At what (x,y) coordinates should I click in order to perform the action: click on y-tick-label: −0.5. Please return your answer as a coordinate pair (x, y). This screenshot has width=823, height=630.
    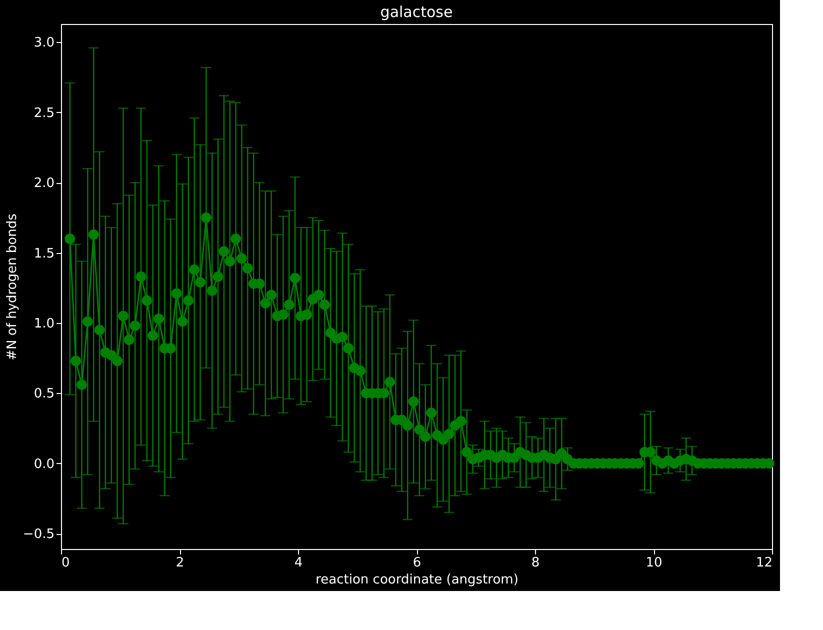
    Looking at the image, I should click on (38, 534).